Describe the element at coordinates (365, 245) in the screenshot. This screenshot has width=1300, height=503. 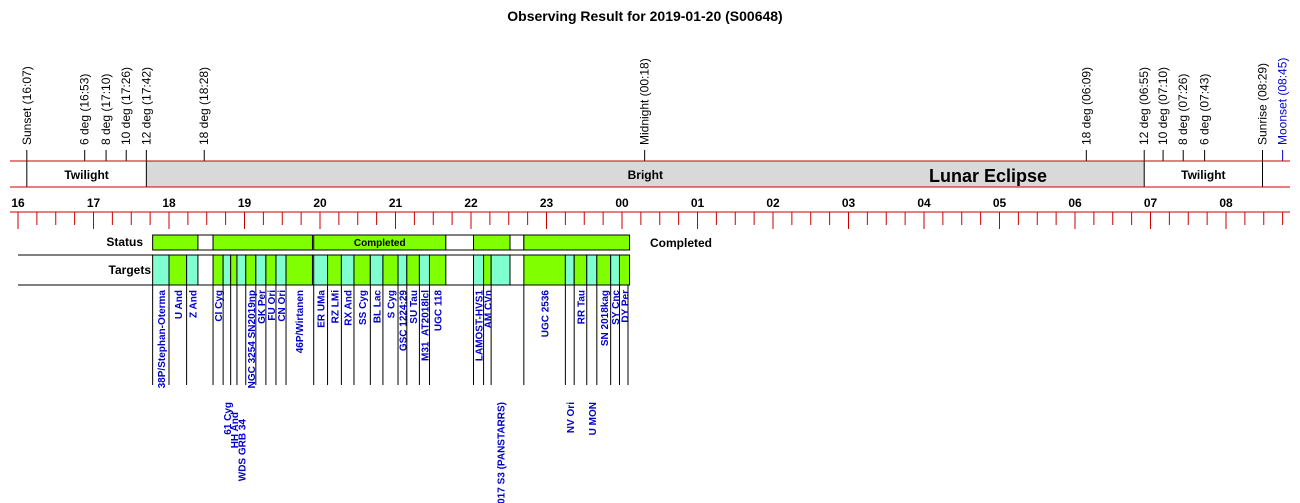
I see `status-row: Status Completed Completed` at that location.